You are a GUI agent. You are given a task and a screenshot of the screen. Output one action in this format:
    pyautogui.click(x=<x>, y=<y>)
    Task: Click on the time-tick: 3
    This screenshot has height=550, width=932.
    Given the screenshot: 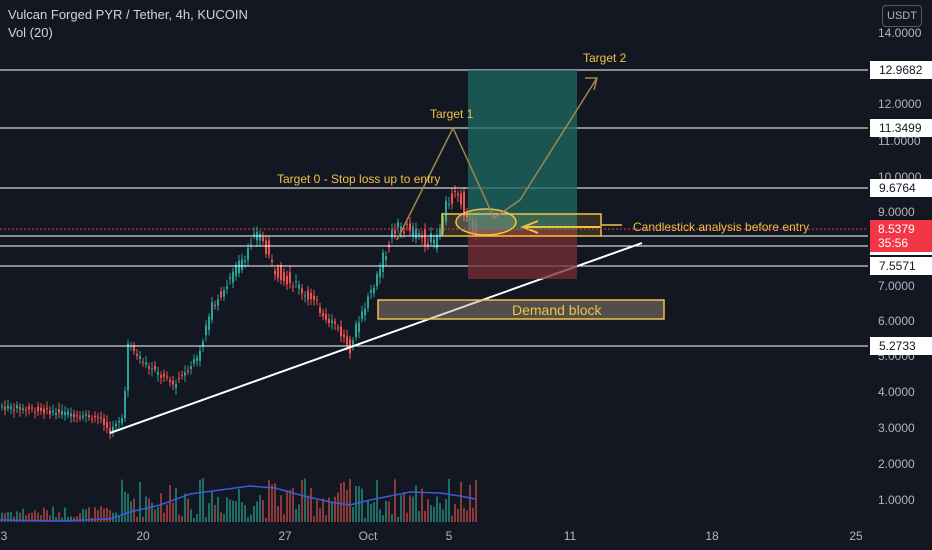 What is the action you would take?
    pyautogui.click(x=4, y=536)
    